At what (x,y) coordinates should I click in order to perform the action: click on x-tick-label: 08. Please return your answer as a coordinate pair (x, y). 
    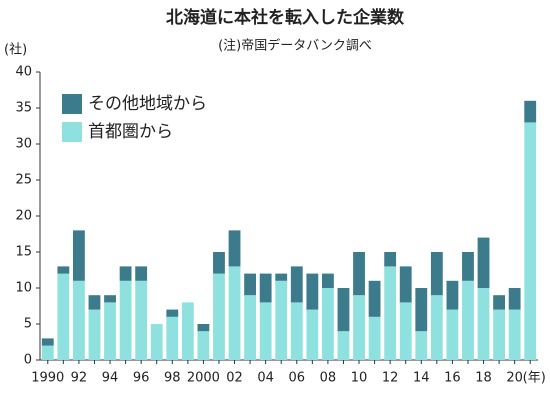
    Looking at the image, I should click on (328, 378).